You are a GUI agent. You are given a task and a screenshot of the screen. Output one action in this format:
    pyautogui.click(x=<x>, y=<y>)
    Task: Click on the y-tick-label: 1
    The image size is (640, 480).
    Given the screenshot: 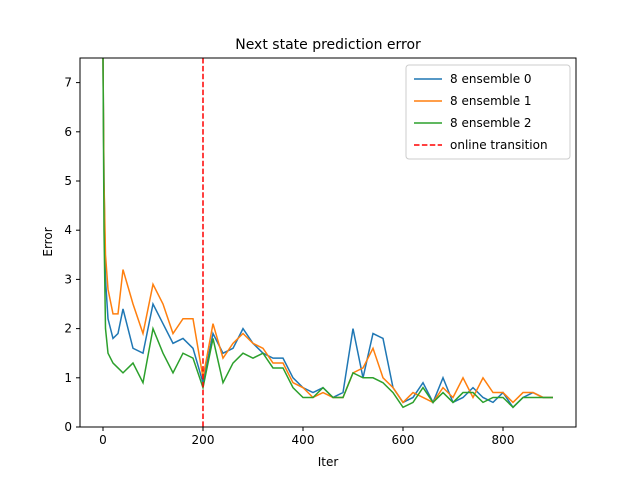 What is the action you would take?
    pyautogui.click(x=68, y=378)
    